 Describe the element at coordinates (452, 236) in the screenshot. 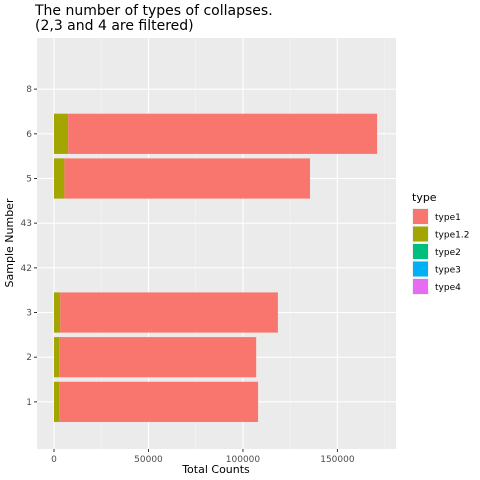

I see `legend-label-type1-2: type1.2` at that location.